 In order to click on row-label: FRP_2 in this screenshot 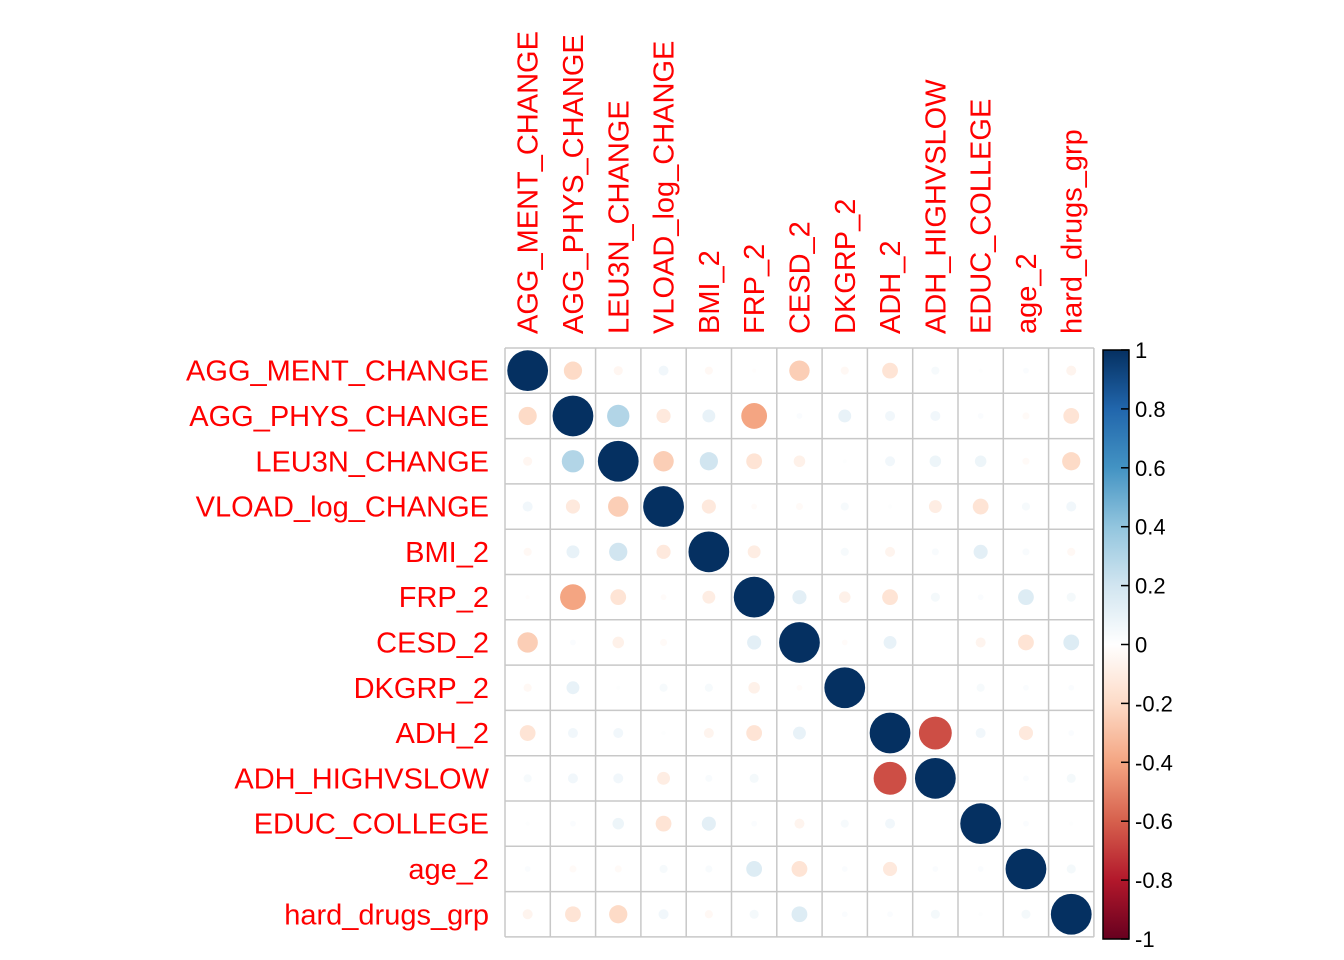, I will do `click(444, 598)`.